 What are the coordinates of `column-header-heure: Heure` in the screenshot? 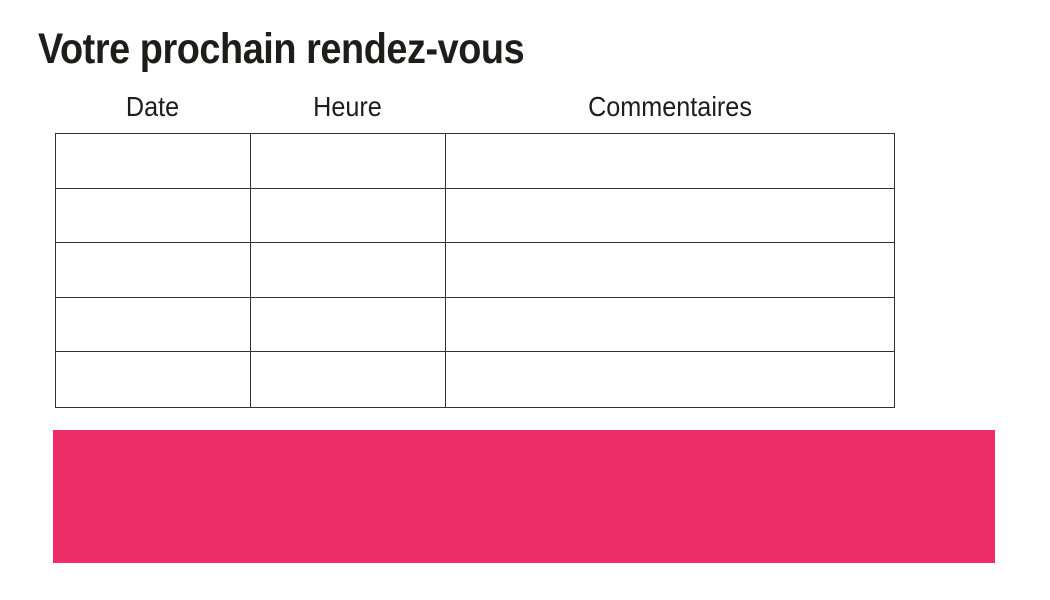 It's located at (347, 106).